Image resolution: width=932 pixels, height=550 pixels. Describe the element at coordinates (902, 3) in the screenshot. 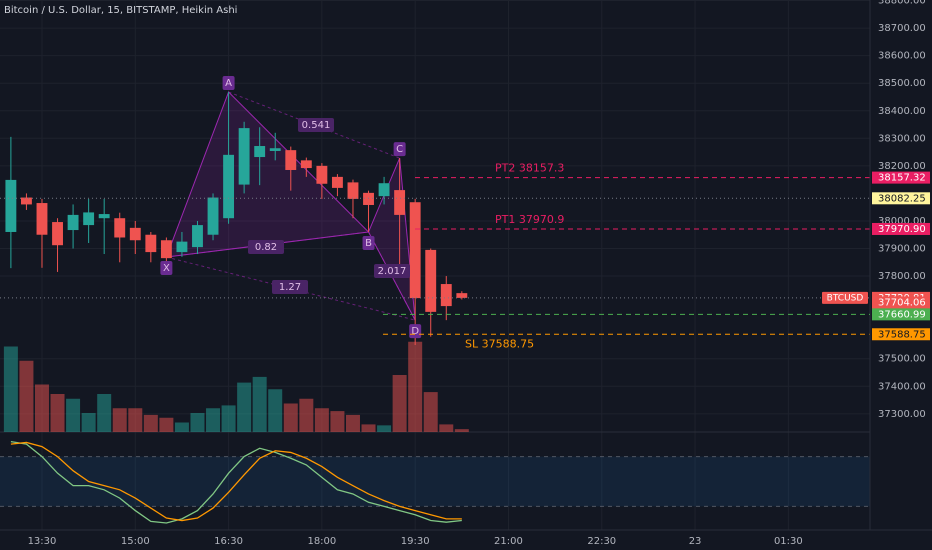

I see `y-tick-label: 38800.00` at that location.